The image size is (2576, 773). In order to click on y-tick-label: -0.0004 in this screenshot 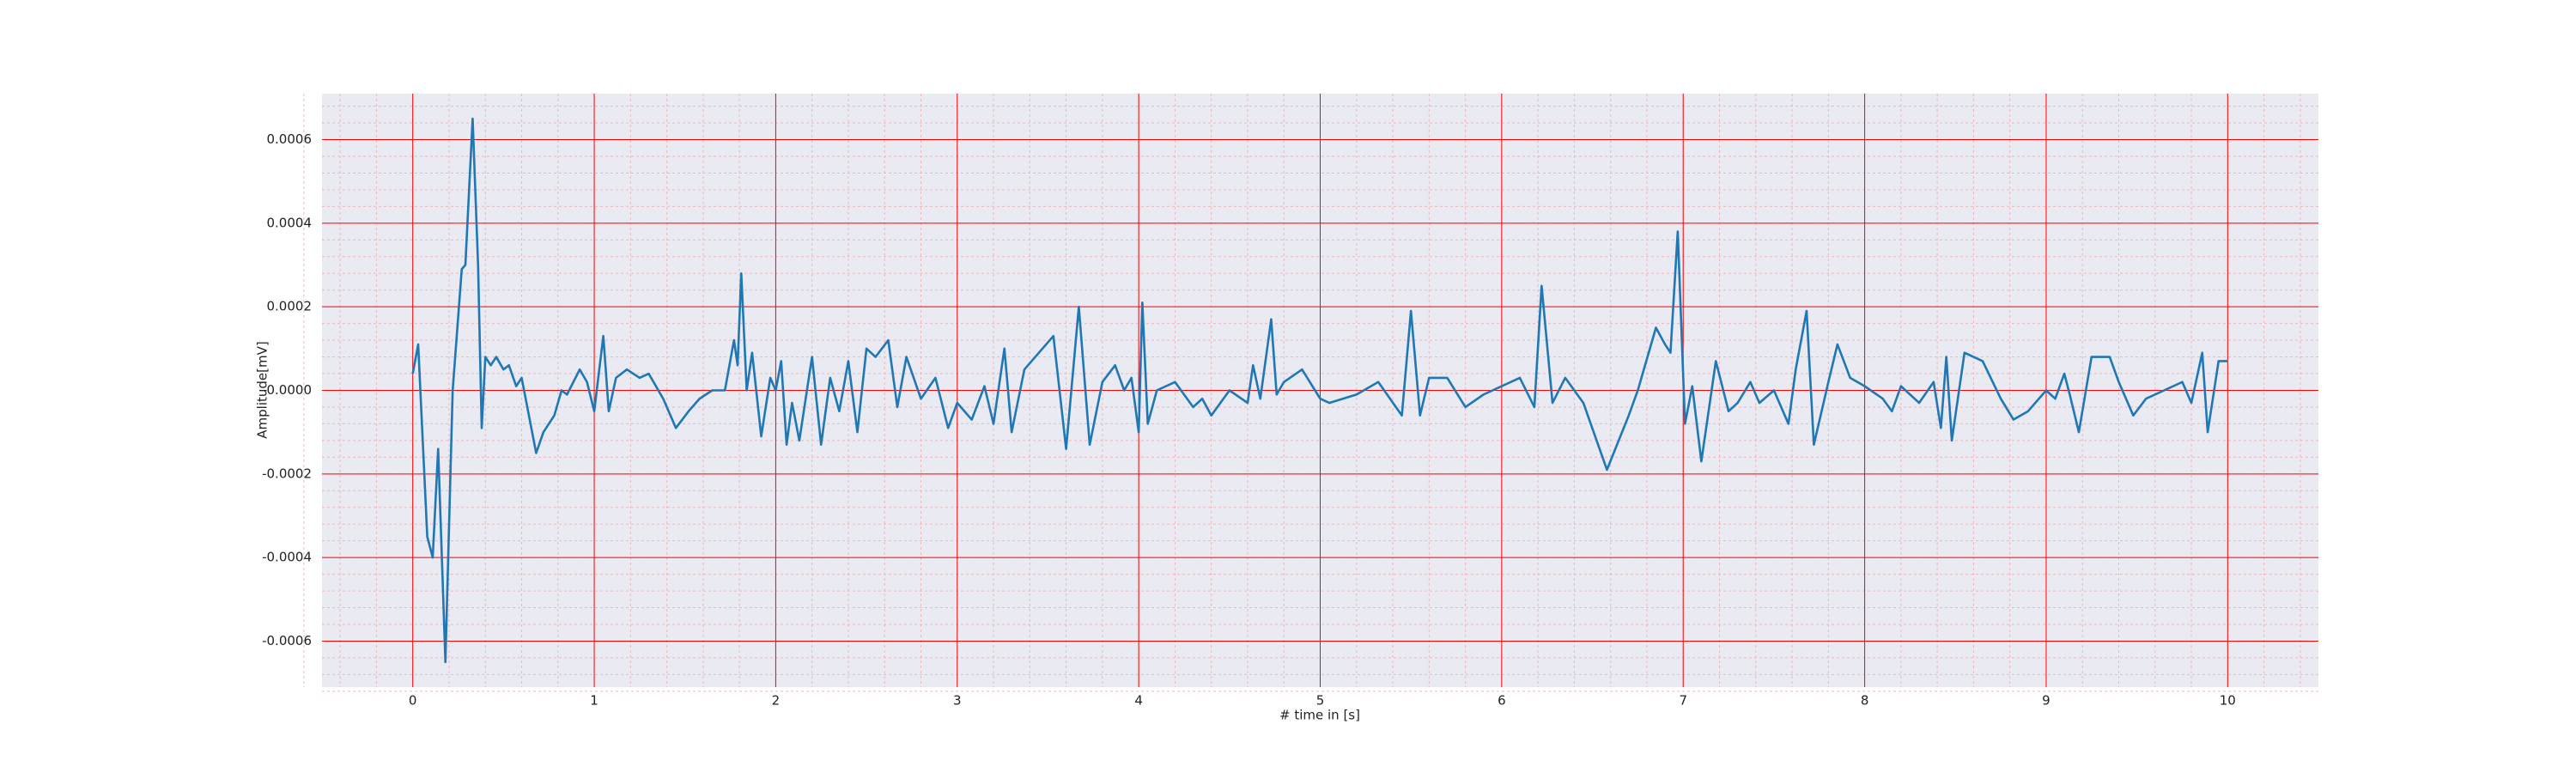, I will do `click(287, 557)`.